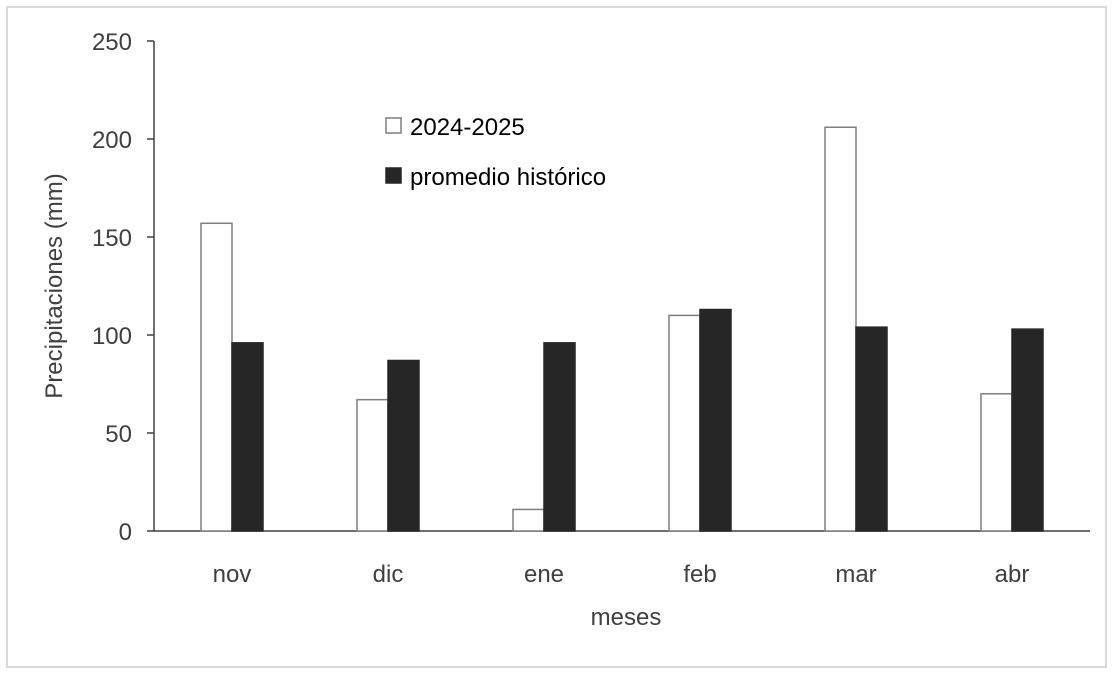  Describe the element at coordinates (54, 285) in the screenshot. I see `y-axis-title: Precipitaciones (mm)` at that location.